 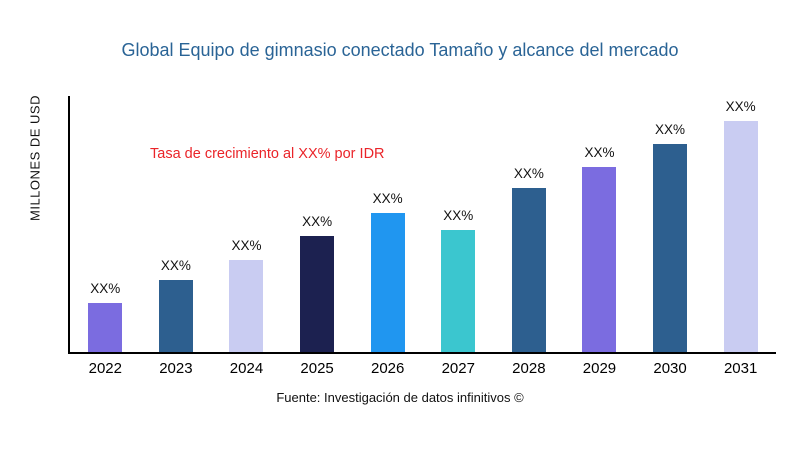 I want to click on bar-column-2030: XX%, so click(x=670, y=237).